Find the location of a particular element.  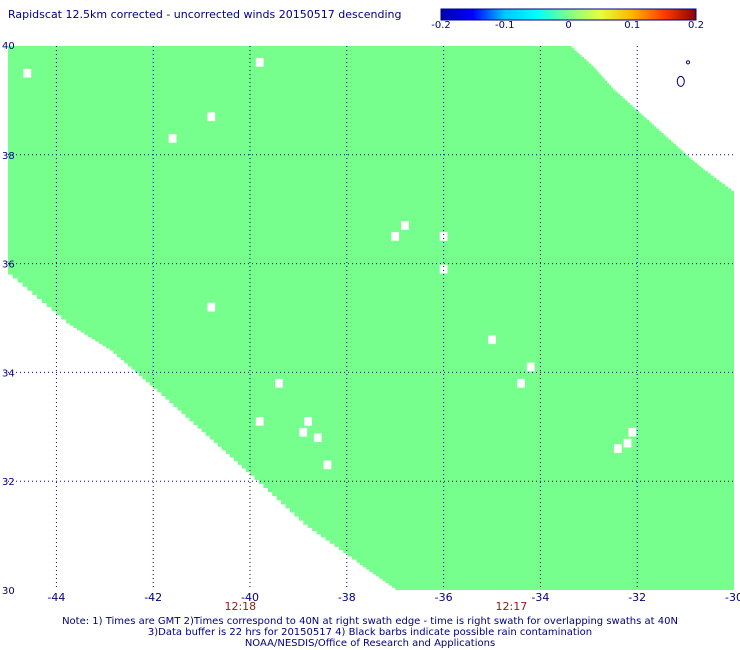

island-outline is located at coordinates (683, 73).